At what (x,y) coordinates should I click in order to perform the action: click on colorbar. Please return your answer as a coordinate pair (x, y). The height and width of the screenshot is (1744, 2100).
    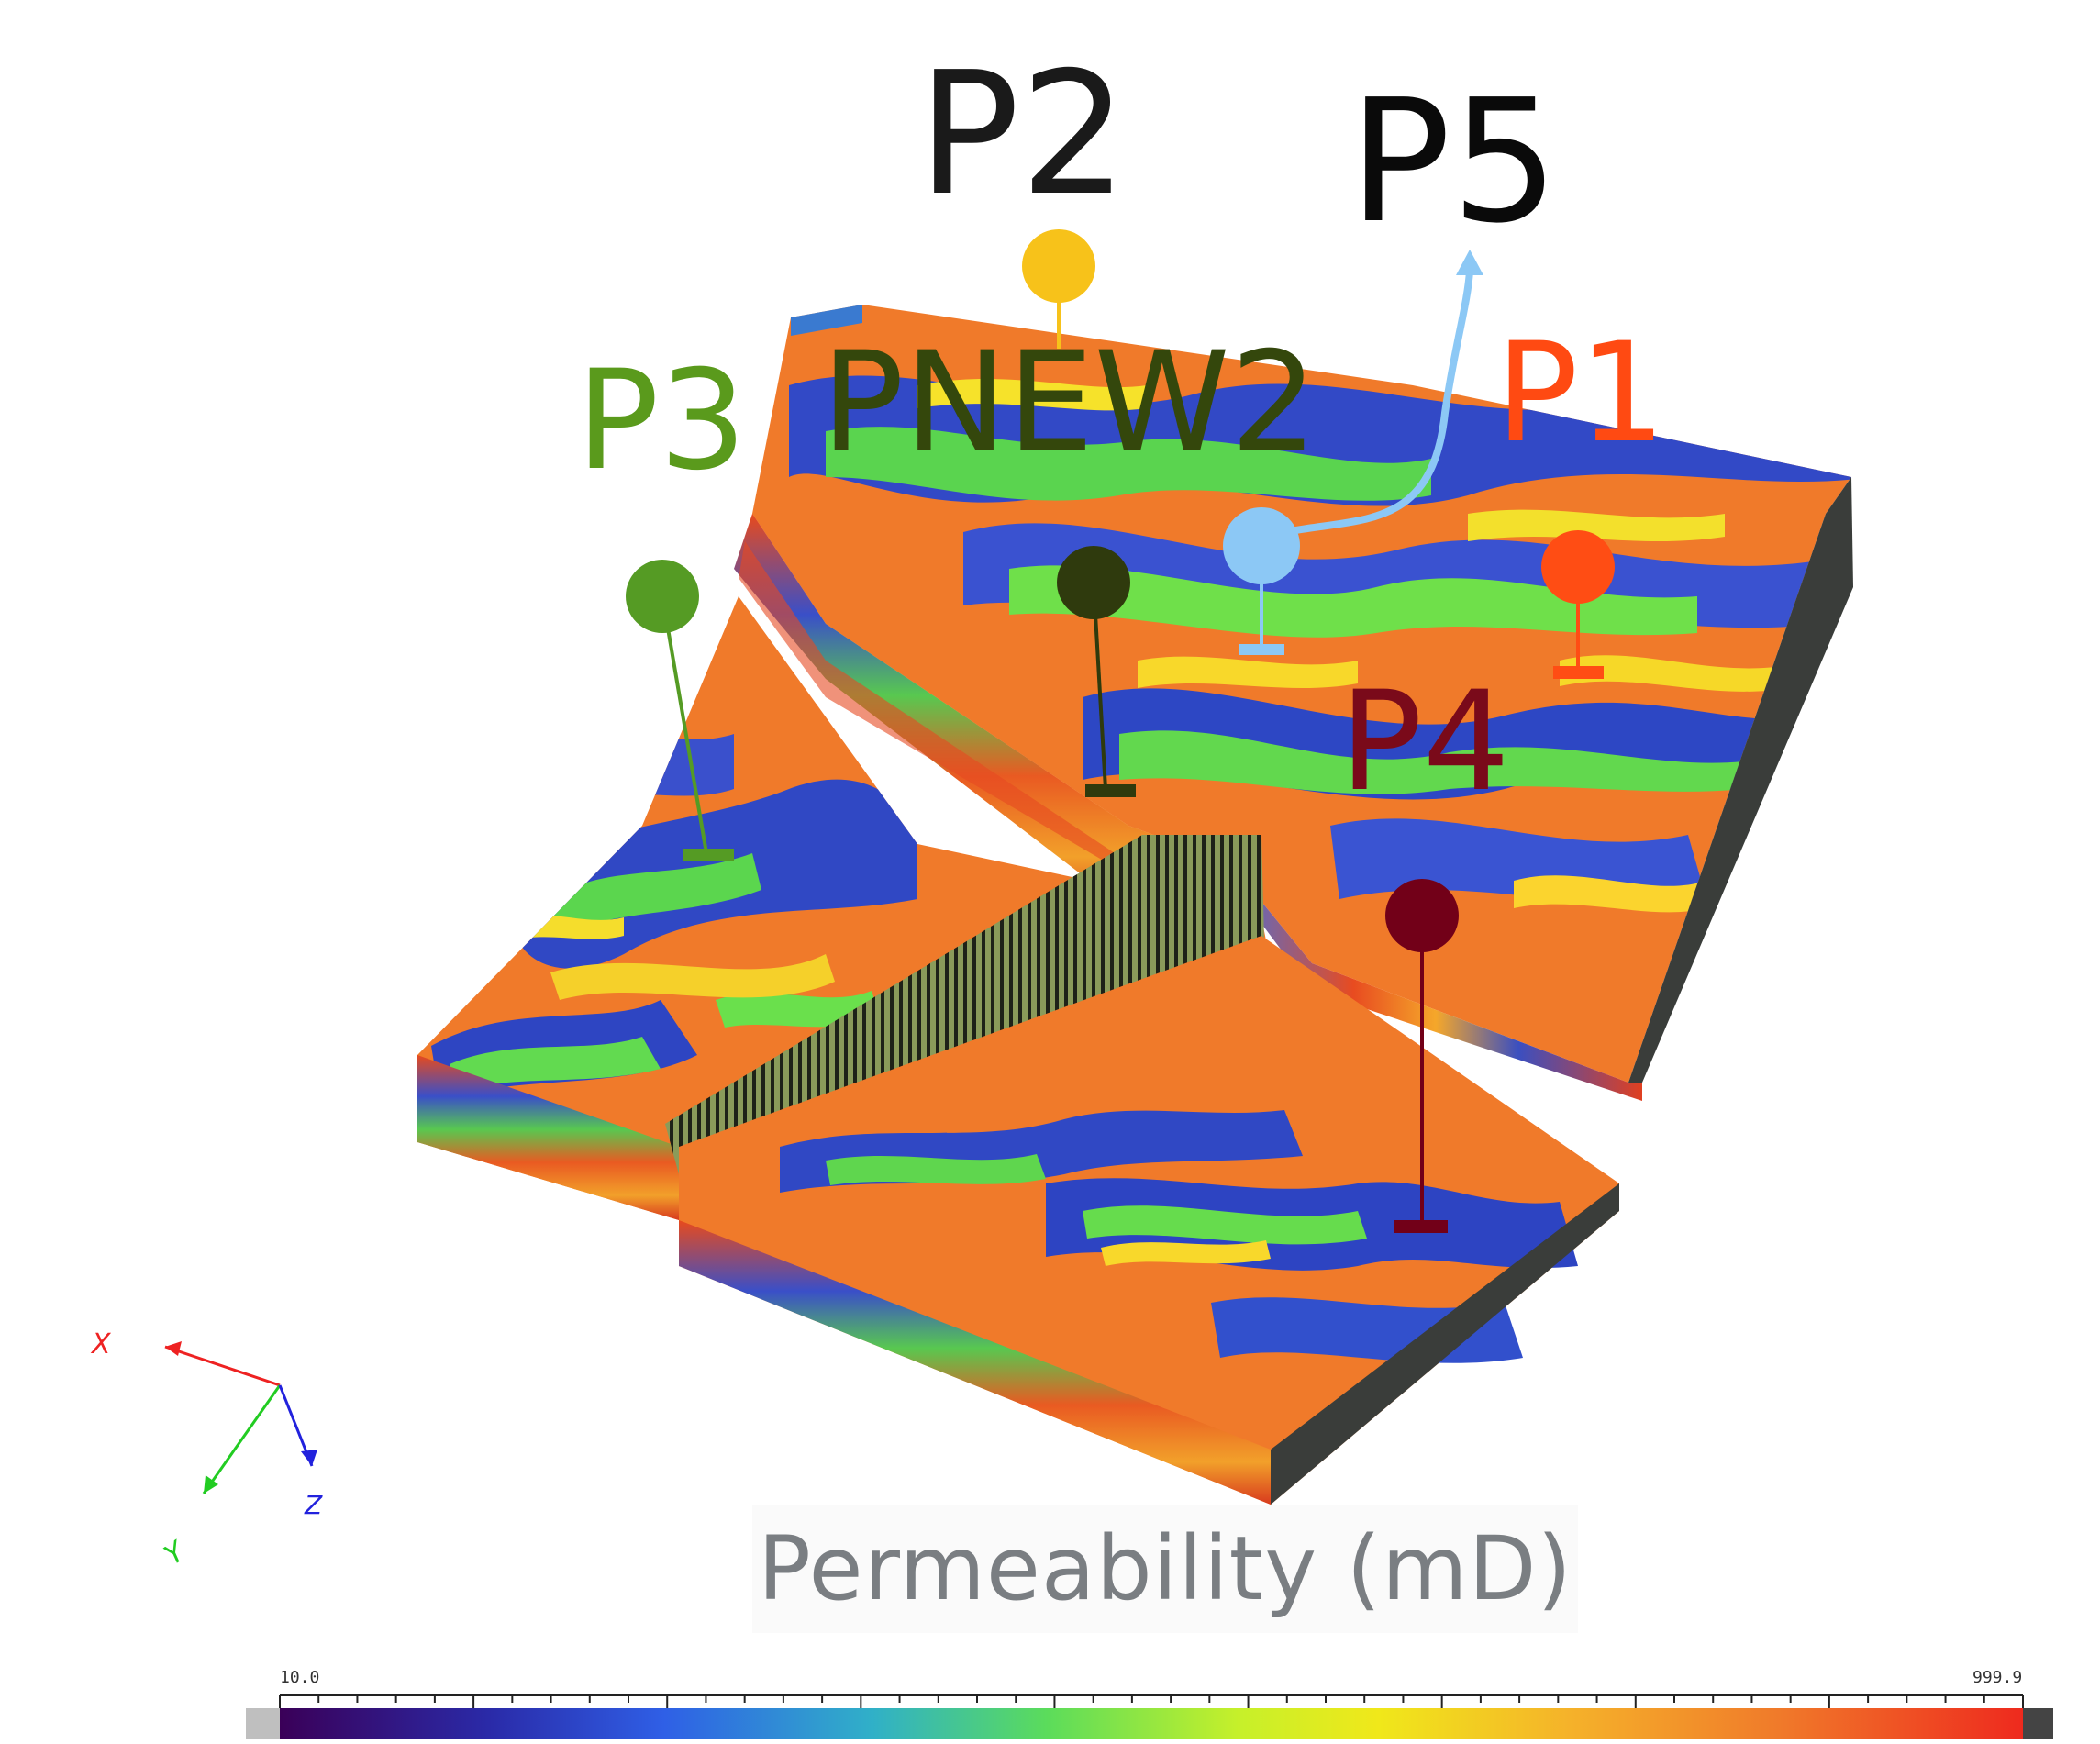
    Looking at the image, I should click on (1150, 1717).